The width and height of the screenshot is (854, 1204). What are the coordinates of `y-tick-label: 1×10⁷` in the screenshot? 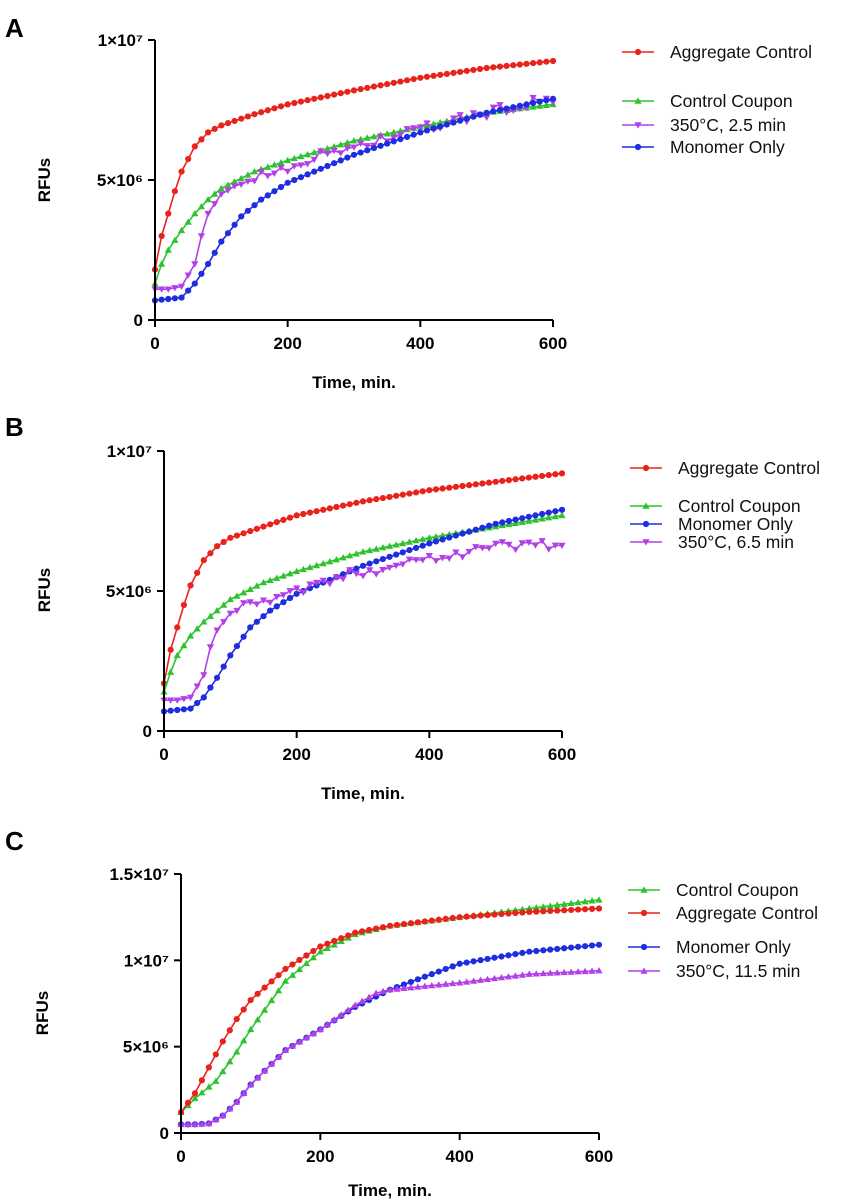 It's located at (146, 960).